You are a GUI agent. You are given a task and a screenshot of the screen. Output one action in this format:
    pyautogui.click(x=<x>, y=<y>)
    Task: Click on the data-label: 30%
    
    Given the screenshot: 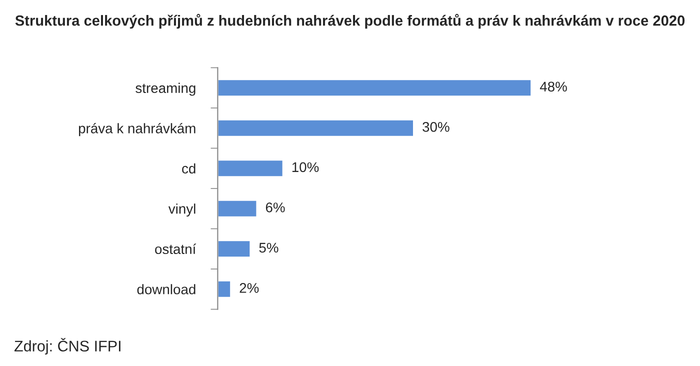 What is the action you would take?
    pyautogui.click(x=436, y=127)
    